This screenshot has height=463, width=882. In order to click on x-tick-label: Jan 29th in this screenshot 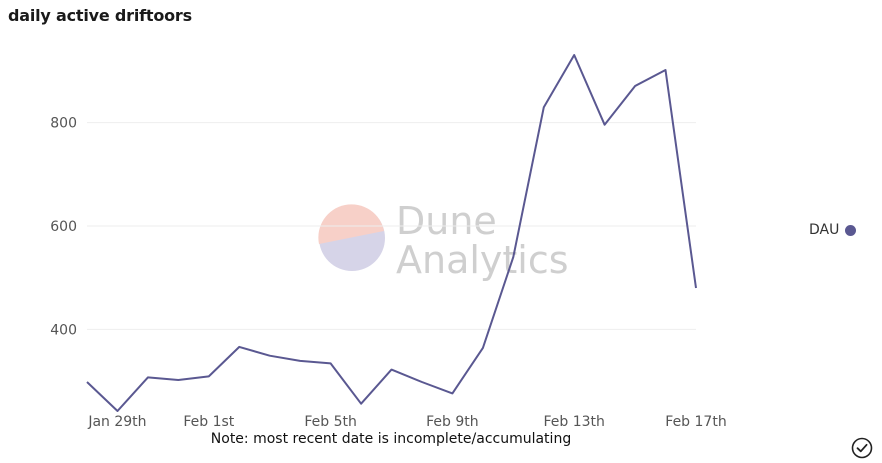, I will do `click(116, 422)`.